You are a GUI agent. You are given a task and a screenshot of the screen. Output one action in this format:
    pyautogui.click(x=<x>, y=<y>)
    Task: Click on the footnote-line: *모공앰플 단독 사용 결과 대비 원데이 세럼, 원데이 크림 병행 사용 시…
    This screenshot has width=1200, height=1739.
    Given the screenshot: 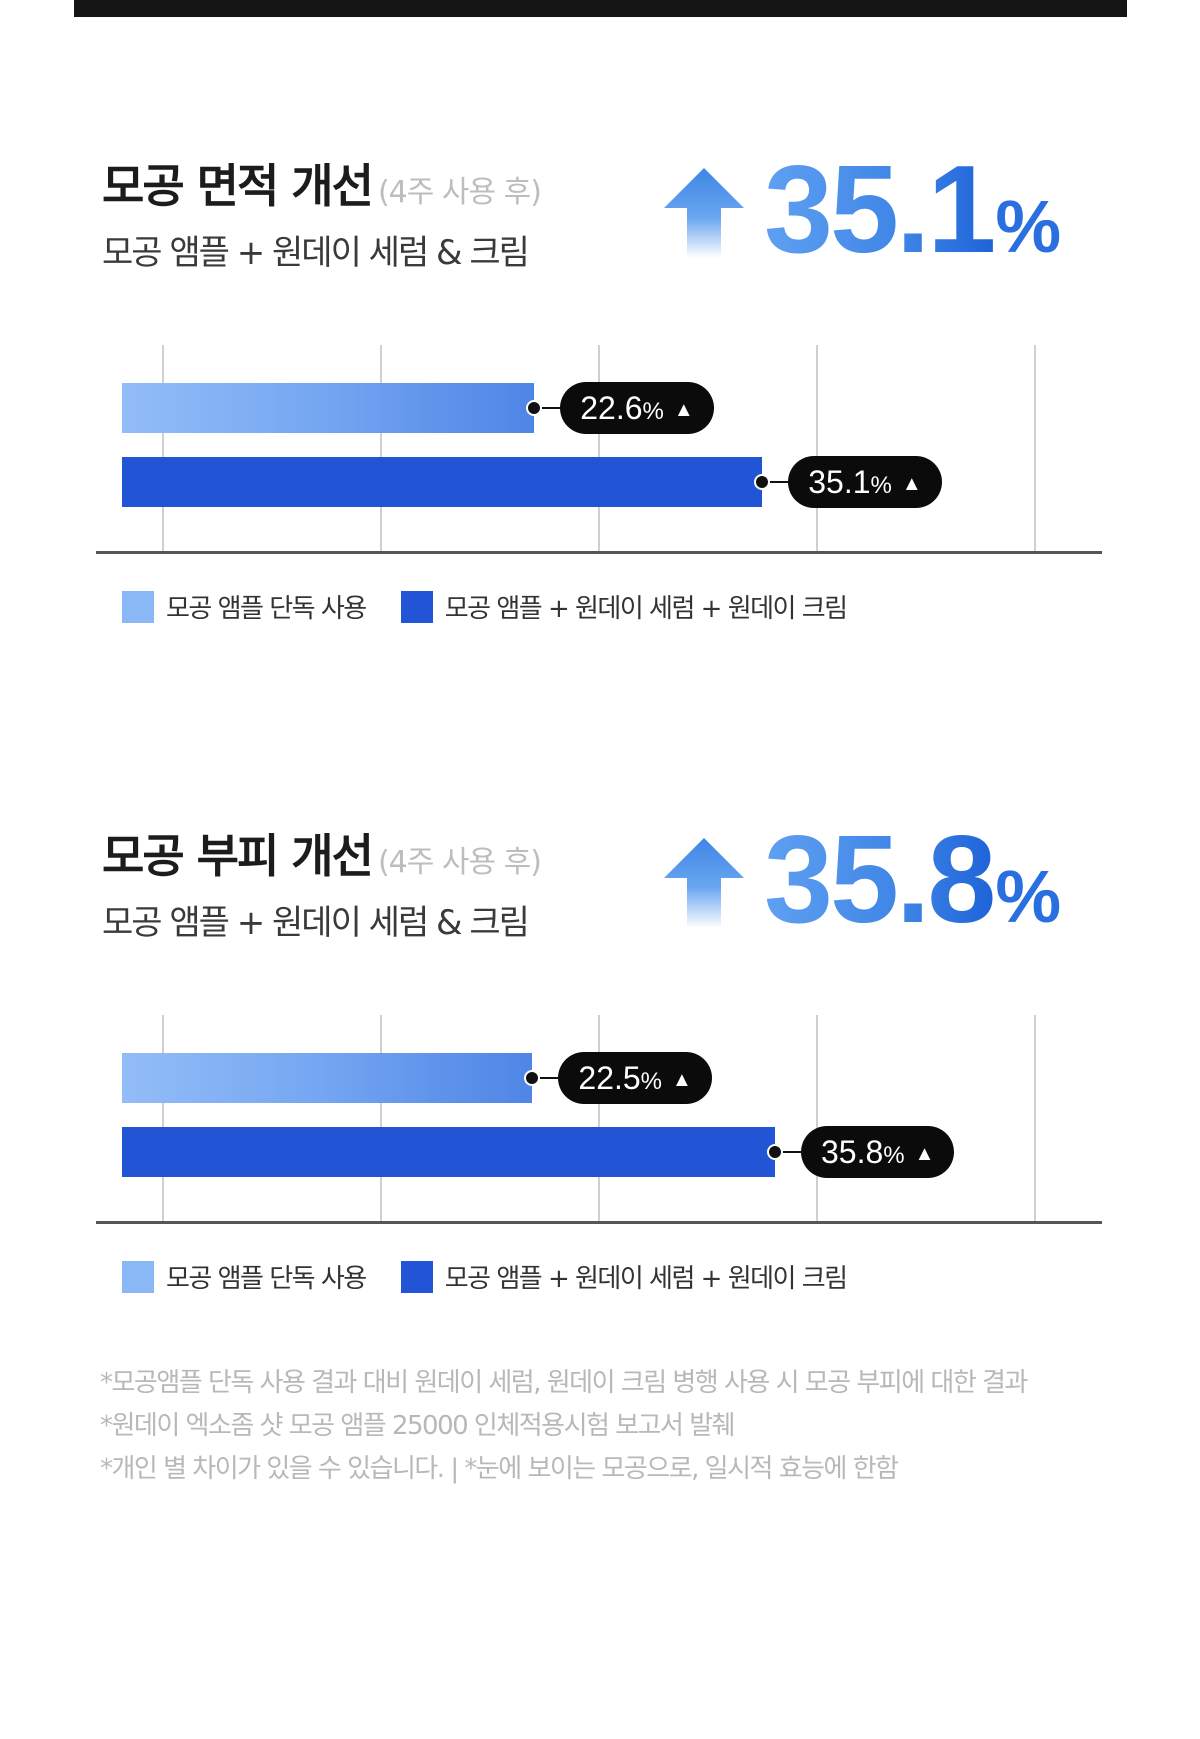 What is the action you would take?
    pyautogui.click(x=564, y=1383)
    